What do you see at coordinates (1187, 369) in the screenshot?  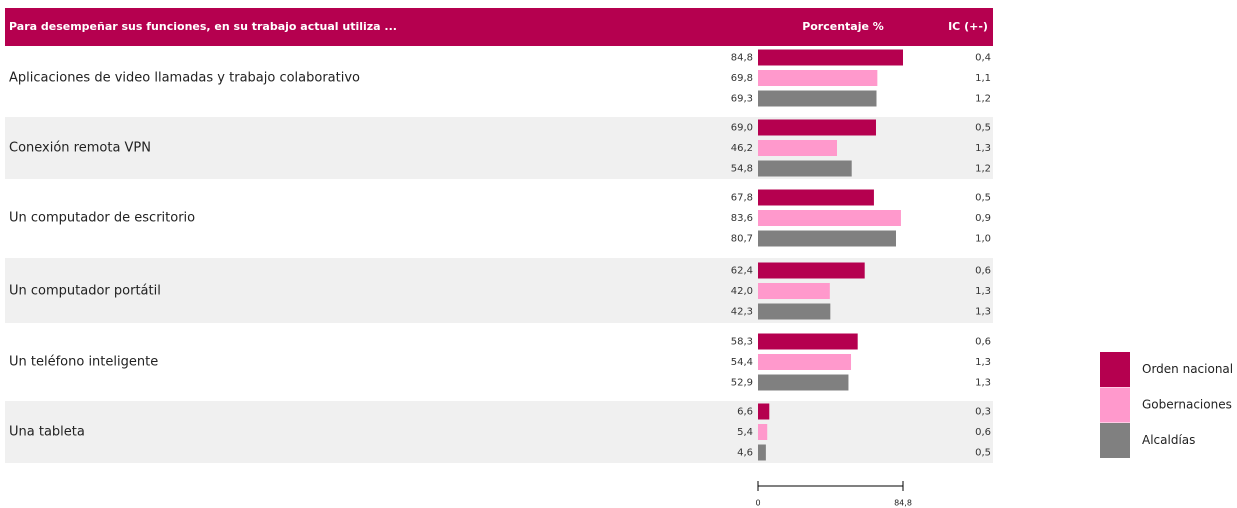 I see `legend-label: Orden nacional` at bounding box center [1187, 369].